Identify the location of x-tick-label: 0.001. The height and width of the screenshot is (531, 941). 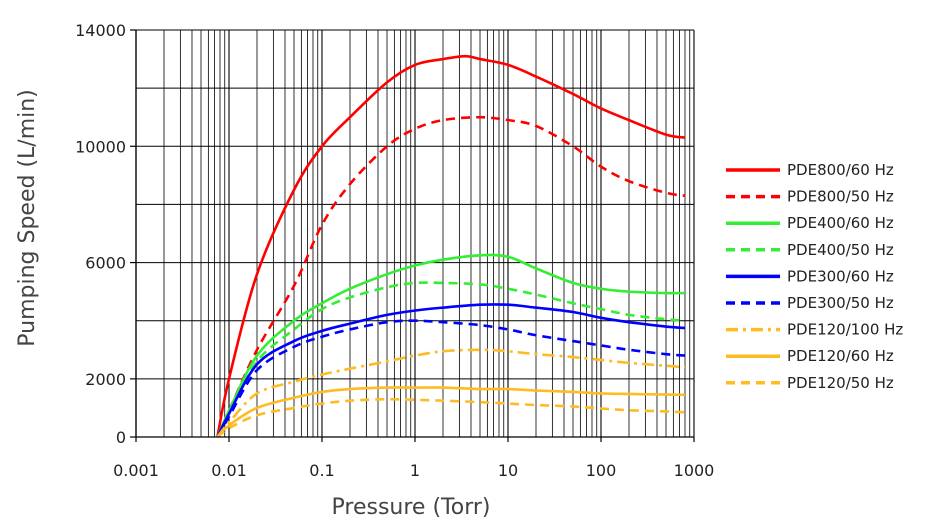
(136, 470).